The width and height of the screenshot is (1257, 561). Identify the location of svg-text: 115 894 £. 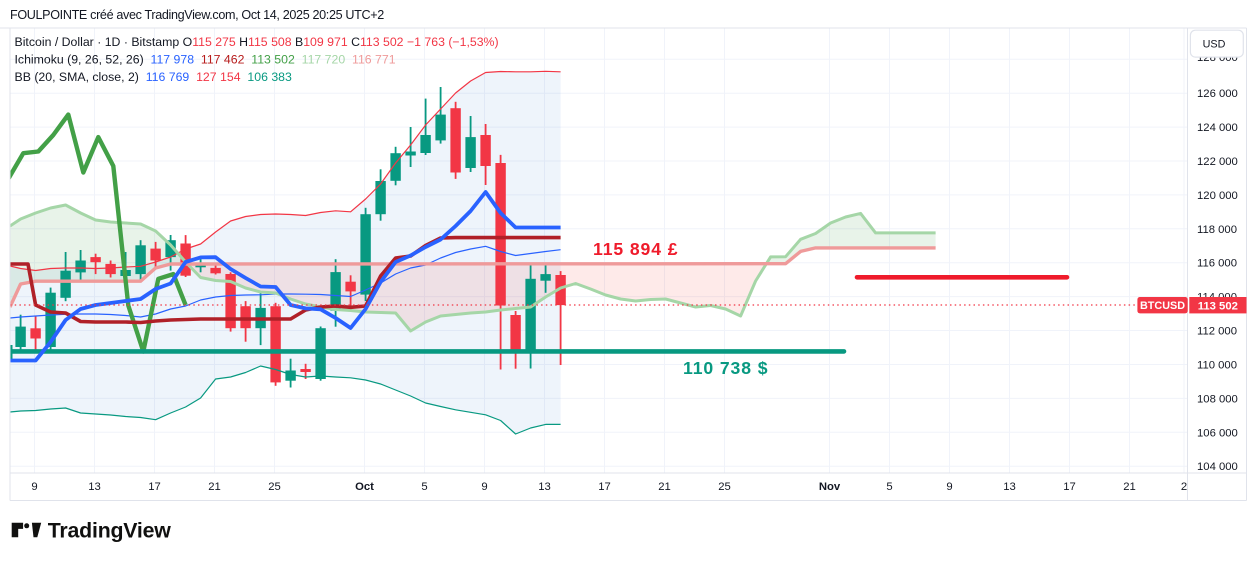
(635, 249).